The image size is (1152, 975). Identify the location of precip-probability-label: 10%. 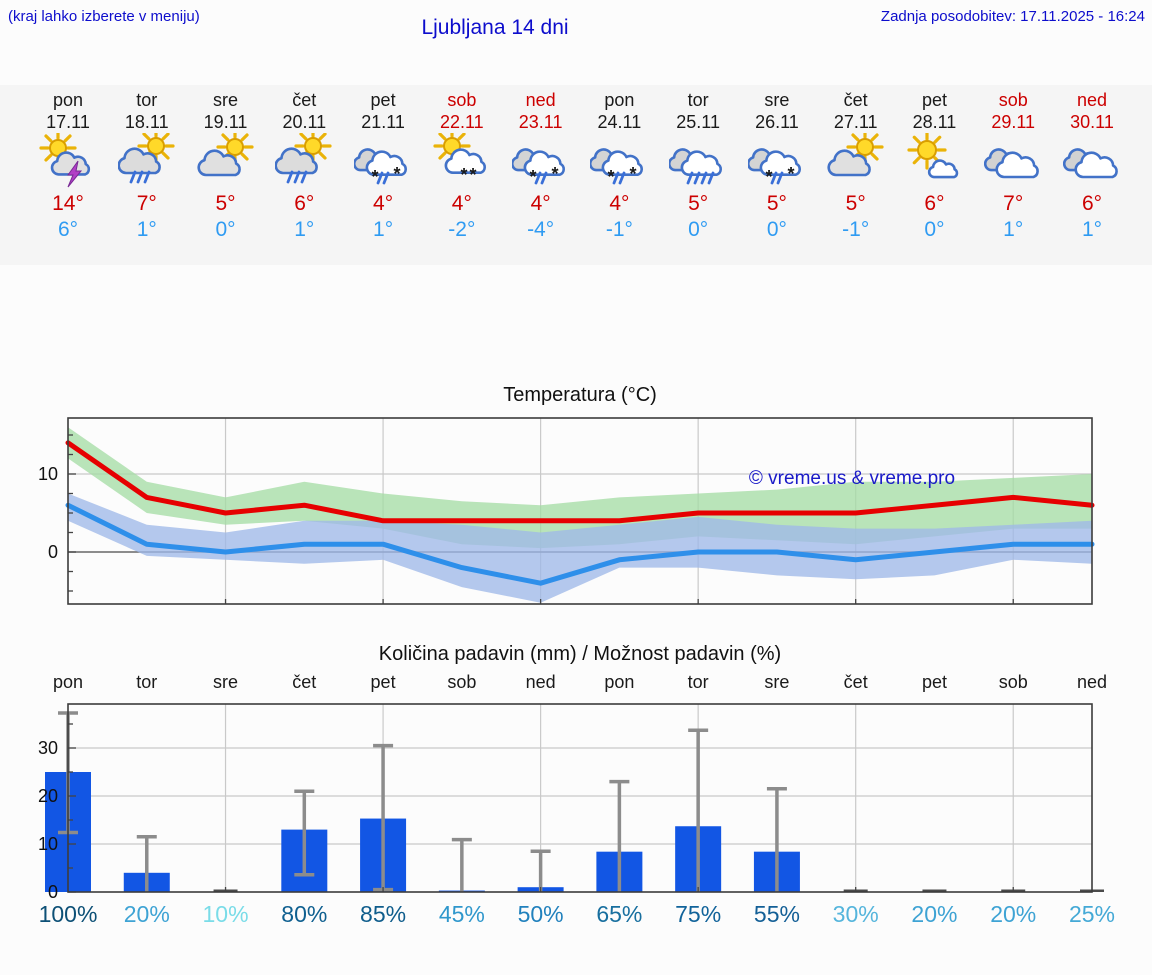
(225, 914).